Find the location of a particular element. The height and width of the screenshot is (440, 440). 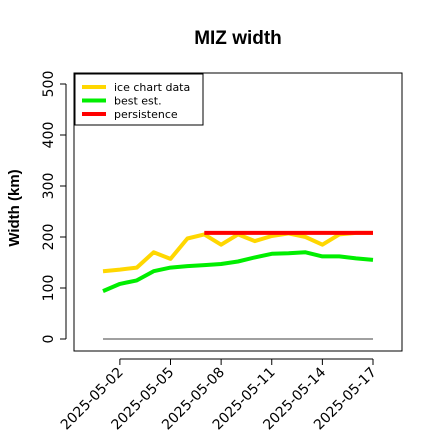

series-line-best-est is located at coordinates (238, 271).